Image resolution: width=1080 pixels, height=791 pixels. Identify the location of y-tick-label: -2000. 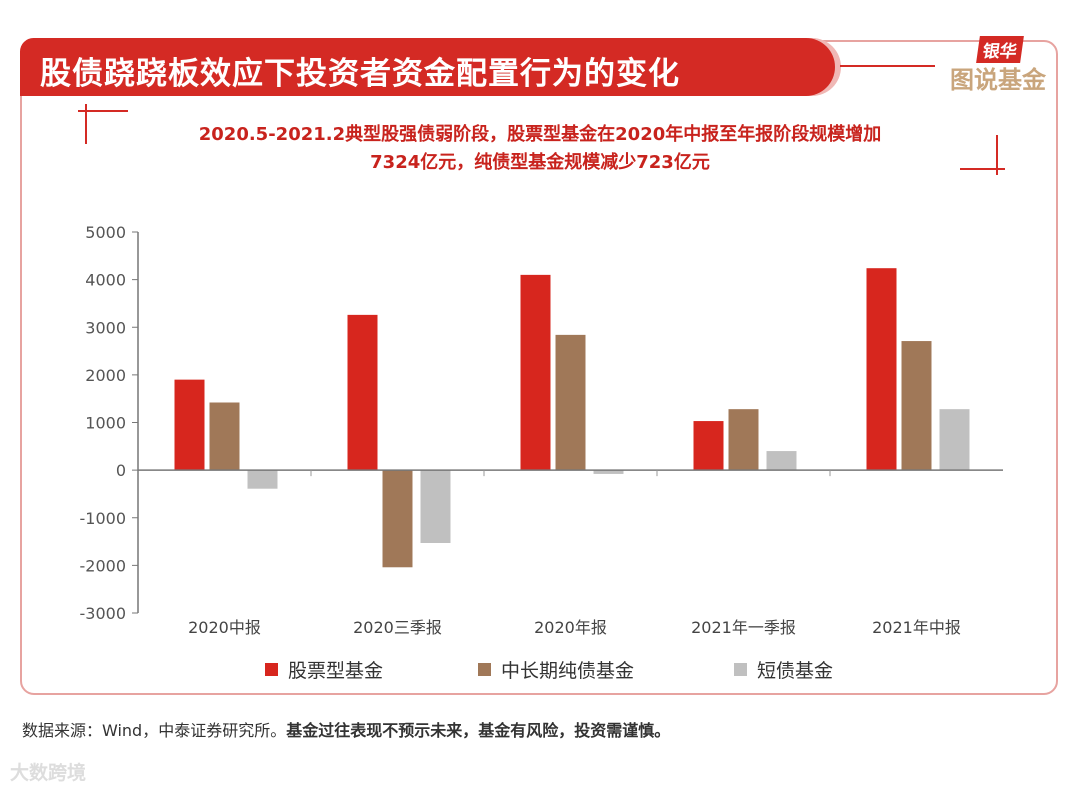
(103, 565).